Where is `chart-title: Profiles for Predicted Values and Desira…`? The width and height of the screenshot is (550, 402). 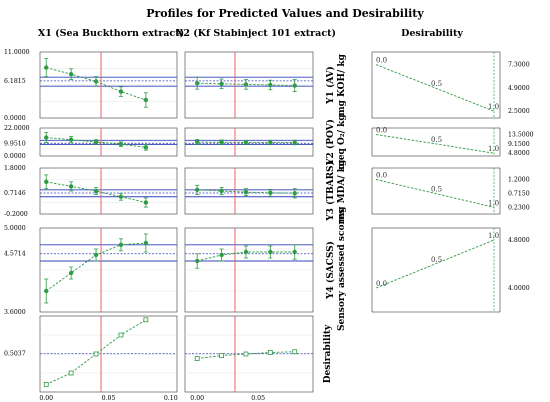
chart-title: Profiles for Predicted Values and Desira… is located at coordinates (285, 13).